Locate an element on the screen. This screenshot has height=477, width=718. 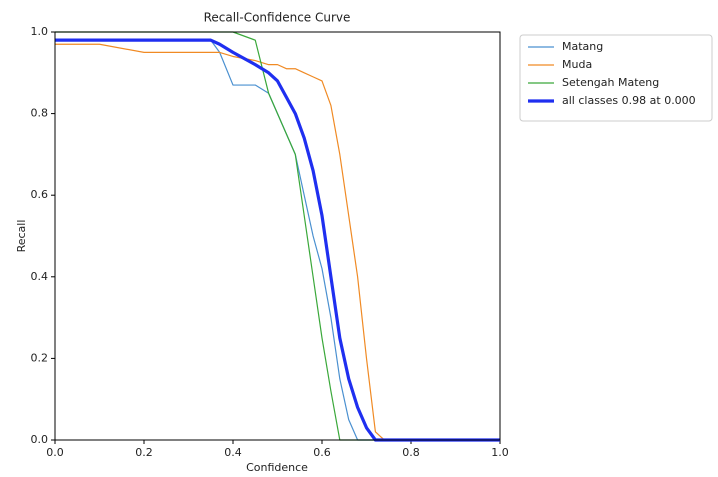
x-tick-label: 0.4 is located at coordinates (233, 452).